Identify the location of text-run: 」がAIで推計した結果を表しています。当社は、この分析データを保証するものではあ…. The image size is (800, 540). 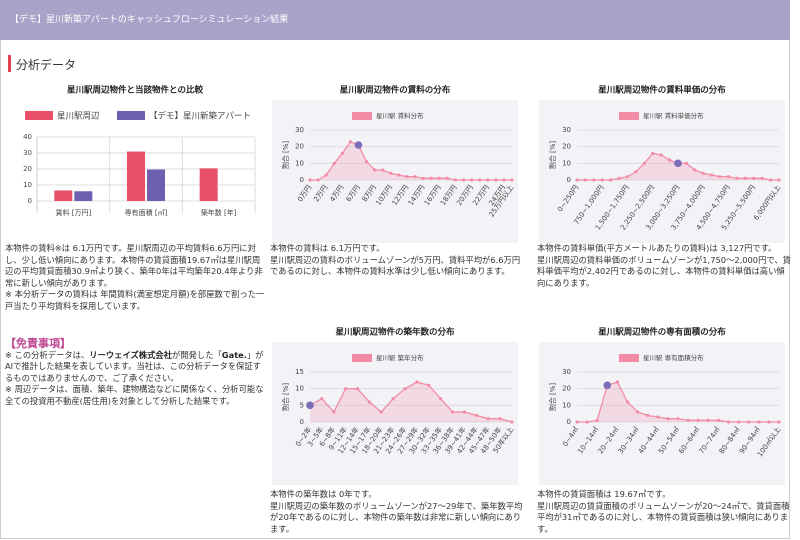
(134, 366).